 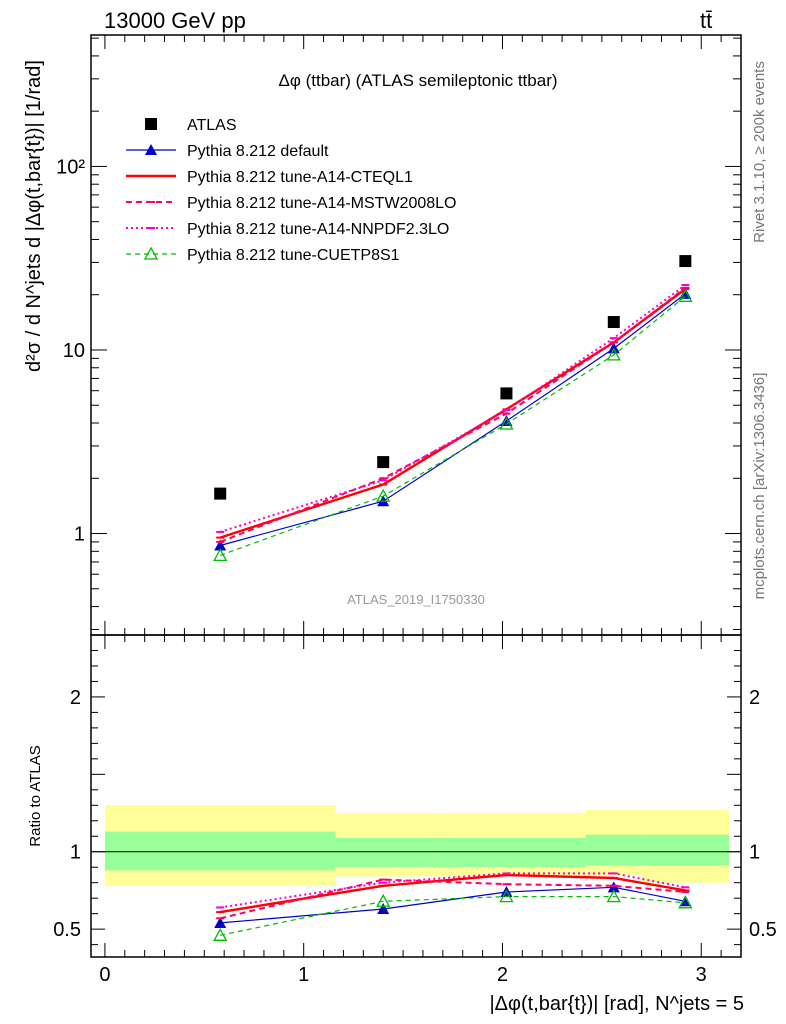 I want to click on x-axis-label: |Δφ(t,bar{t})| [rad], N^jets = 5, so click(x=616, y=1004).